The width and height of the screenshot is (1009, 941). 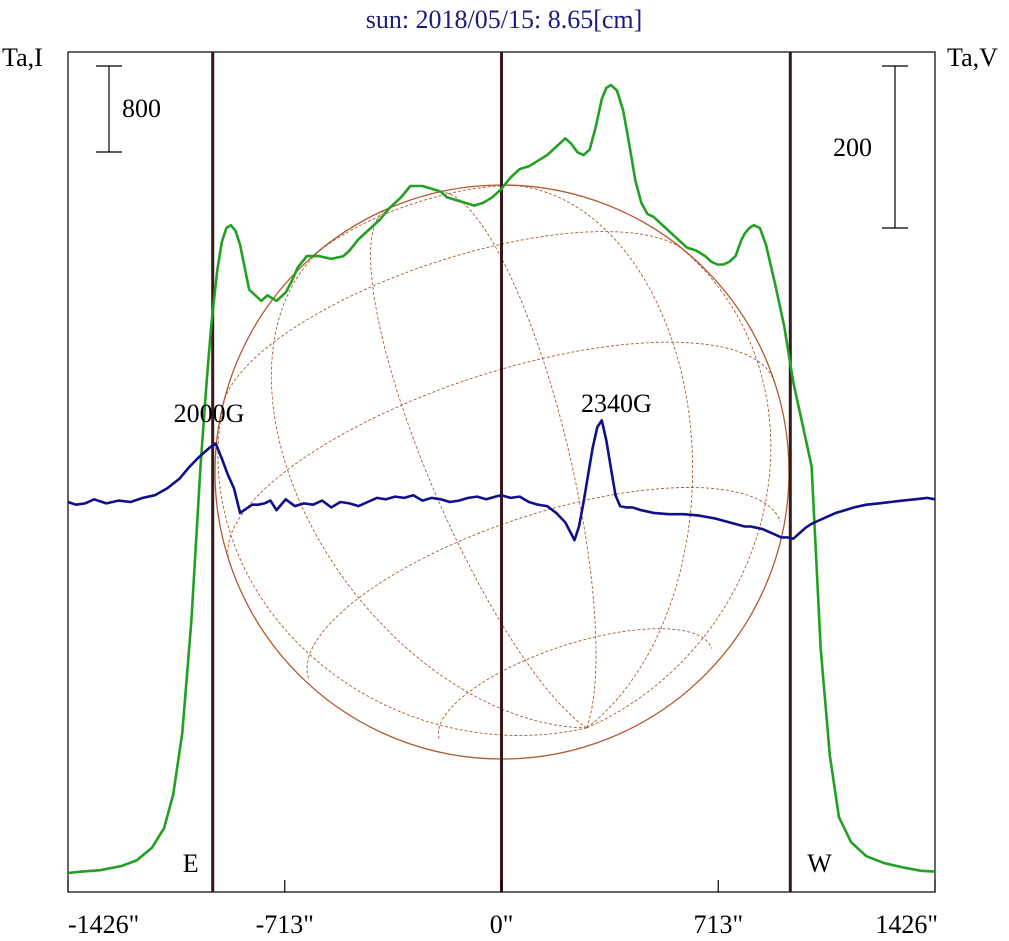 What do you see at coordinates (718, 924) in the screenshot?
I see `x-tick-label: 713"` at bounding box center [718, 924].